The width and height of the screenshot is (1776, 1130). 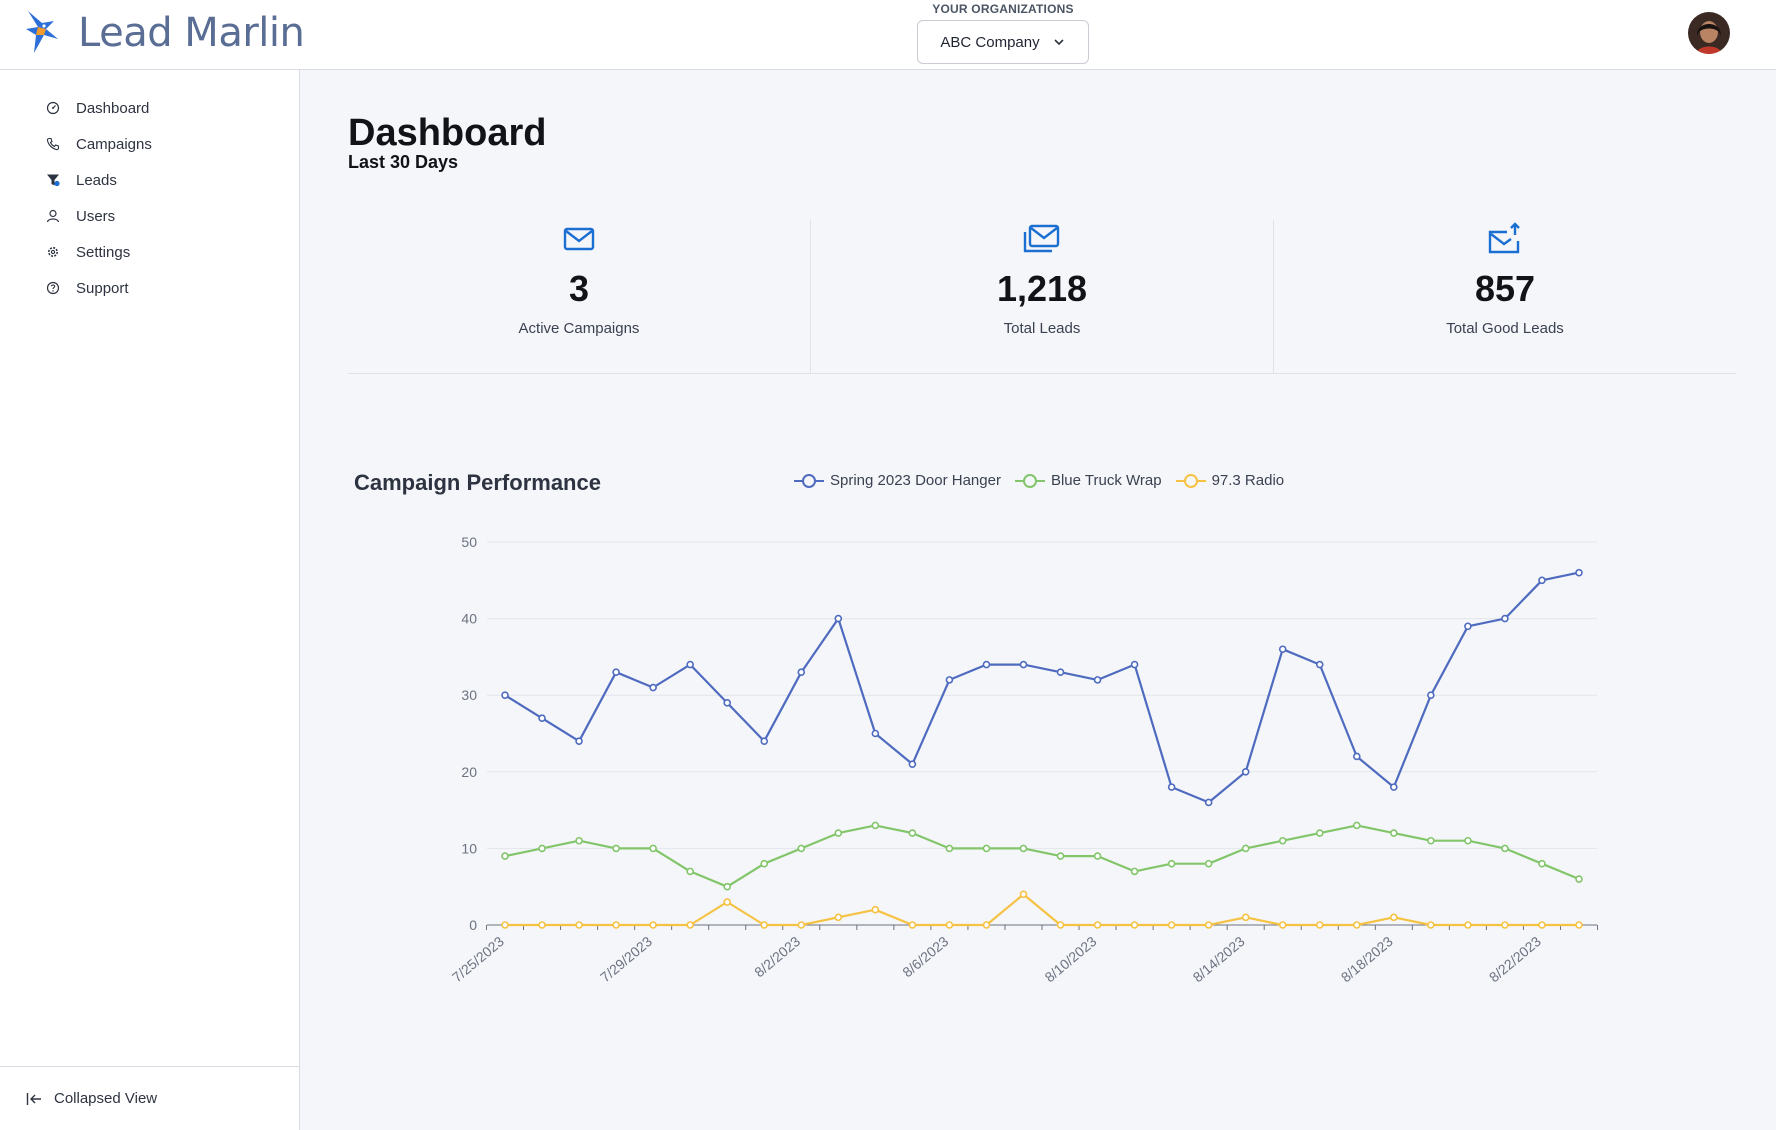 I want to click on sidebar-item-leads: Leads, so click(x=149, y=180).